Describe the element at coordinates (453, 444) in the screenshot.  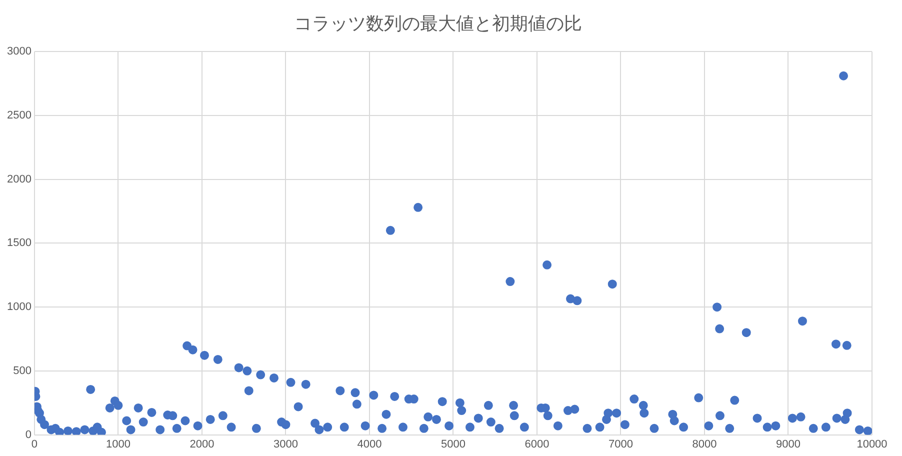
I see `x-tick-label: 5000` at that location.